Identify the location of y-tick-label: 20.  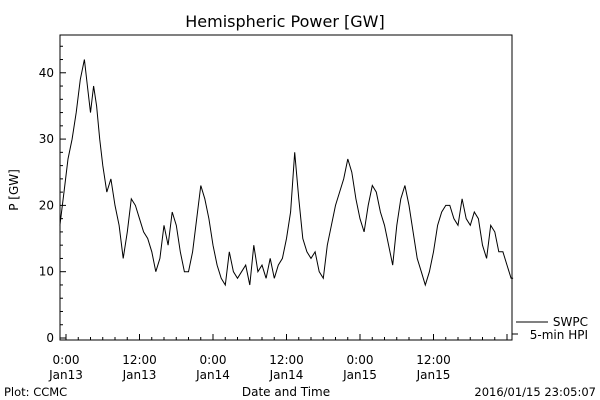
(46, 205).